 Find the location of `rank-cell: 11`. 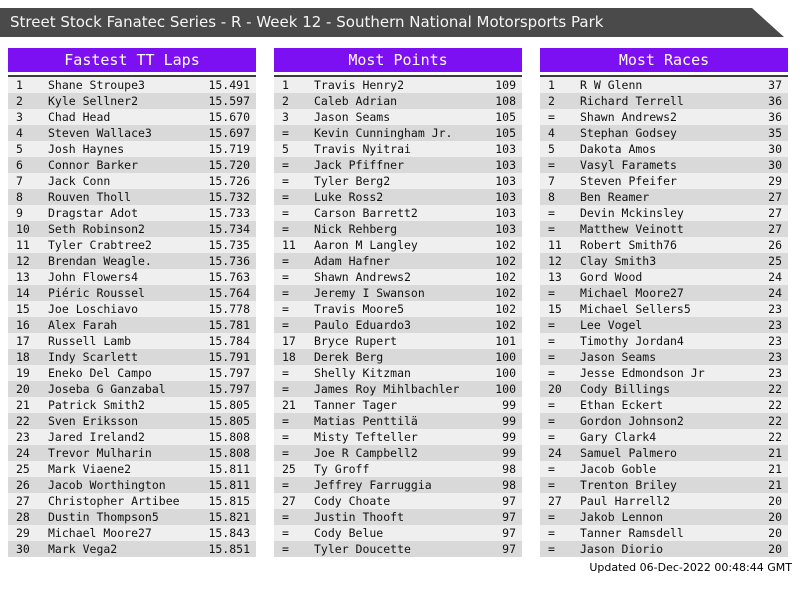

rank-cell: 11 is located at coordinates (555, 245).